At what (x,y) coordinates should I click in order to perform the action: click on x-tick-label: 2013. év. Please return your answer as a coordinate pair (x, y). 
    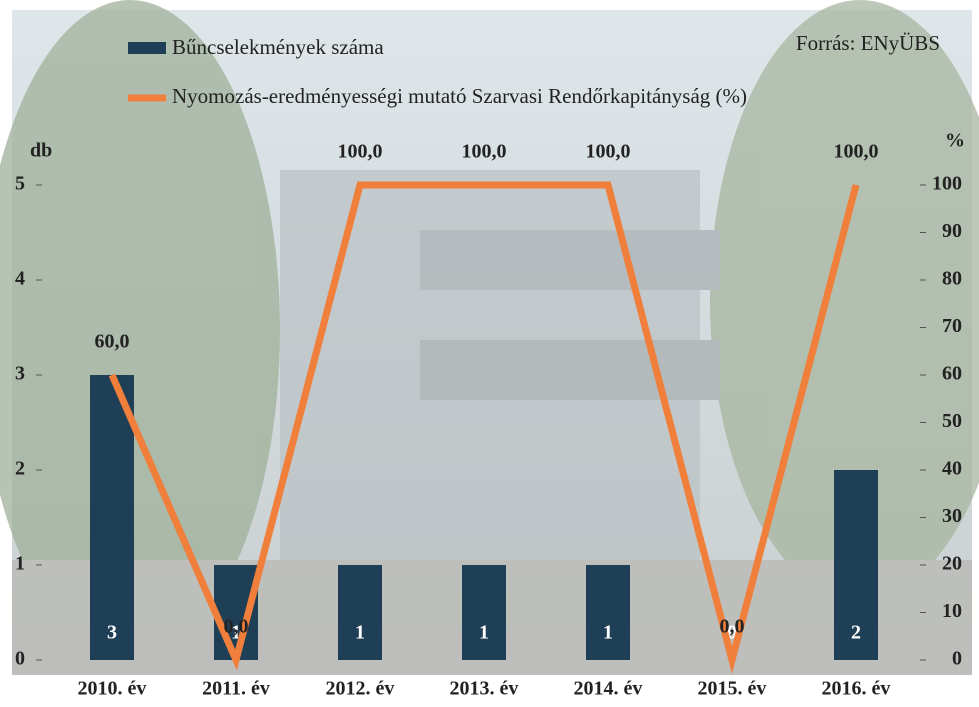
    Looking at the image, I should click on (484, 689).